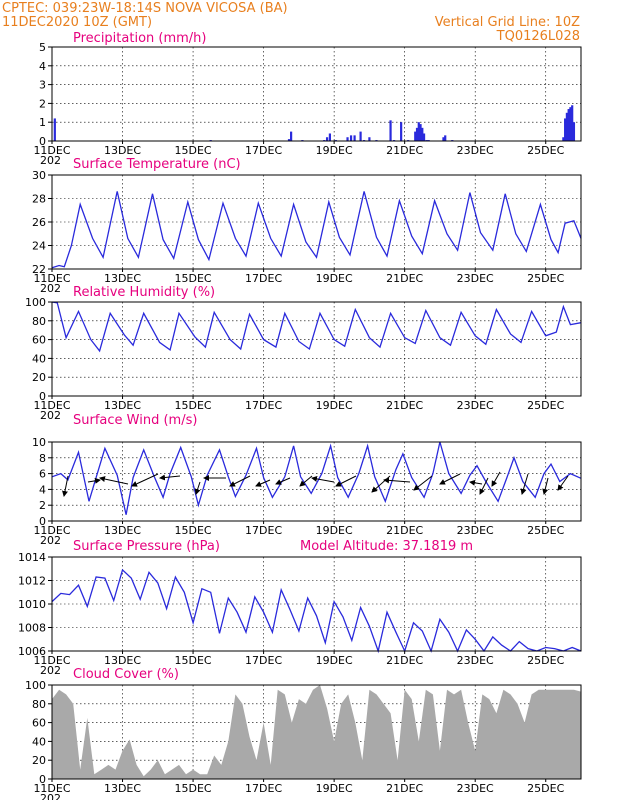  I want to click on y-tick-label: 100, so click(35, 685).